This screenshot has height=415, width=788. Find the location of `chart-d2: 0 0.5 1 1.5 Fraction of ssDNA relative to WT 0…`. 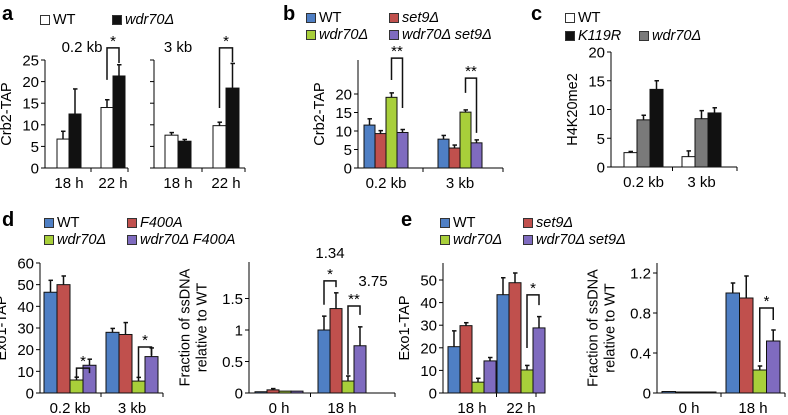

chart-d2: 0 0.5 1 1.5 Fraction of ssDNA relative to WT 0… is located at coordinates (287, 330).